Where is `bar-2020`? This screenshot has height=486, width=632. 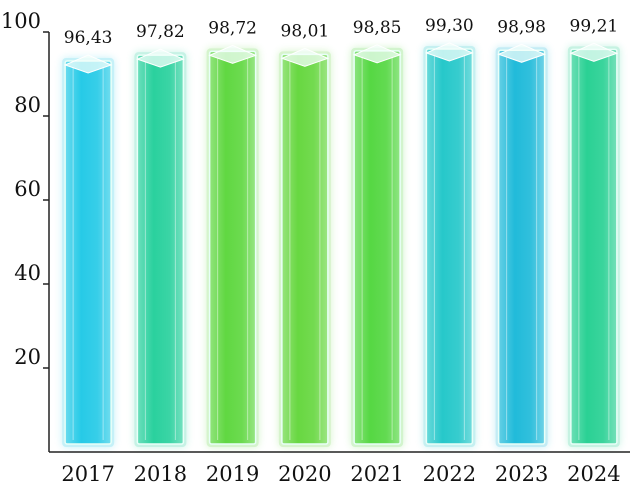 bar-2020 is located at coordinates (304, 247).